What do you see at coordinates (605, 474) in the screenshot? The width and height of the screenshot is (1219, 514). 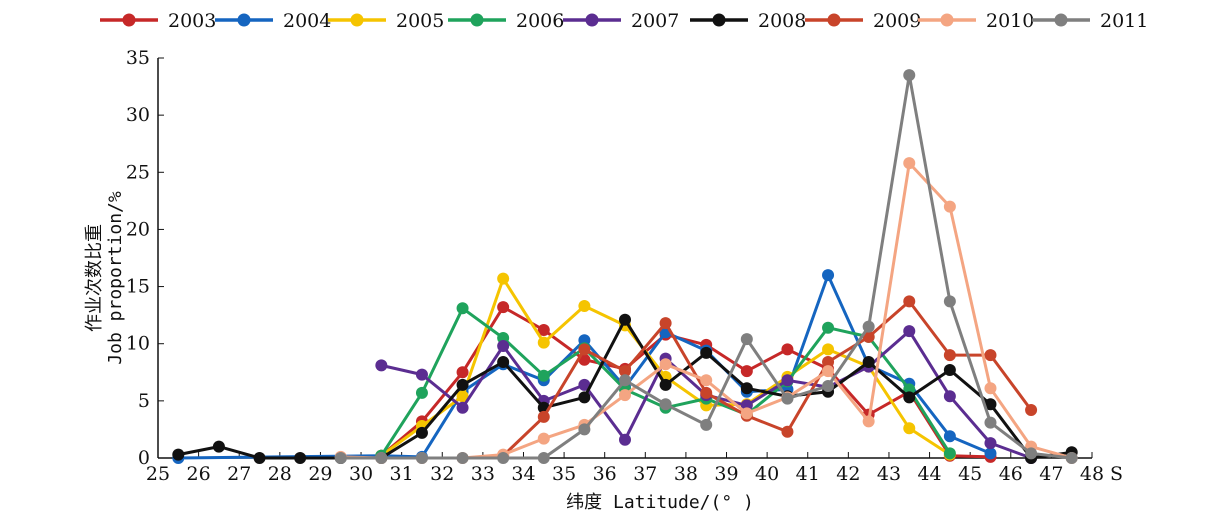 I see `x-tick-label: 36` at bounding box center [605, 474].